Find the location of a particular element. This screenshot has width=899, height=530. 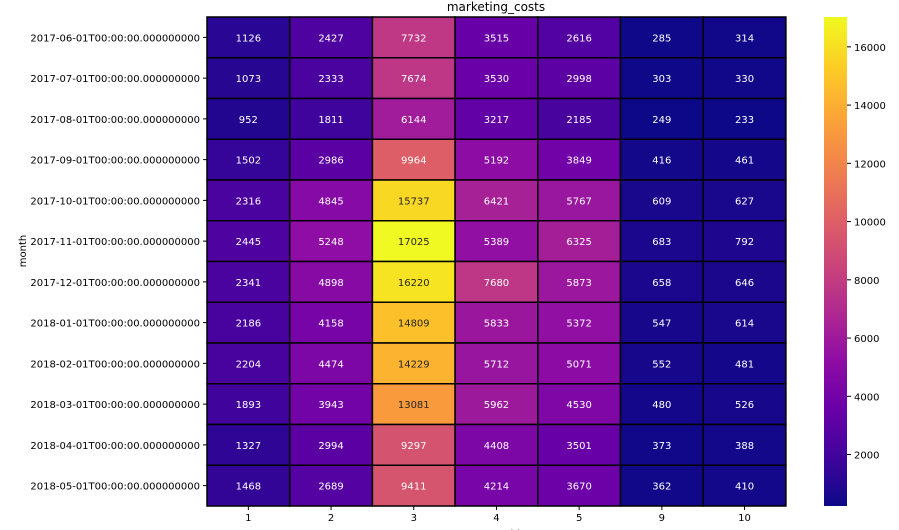

cell-value-label: 646 is located at coordinates (744, 283).